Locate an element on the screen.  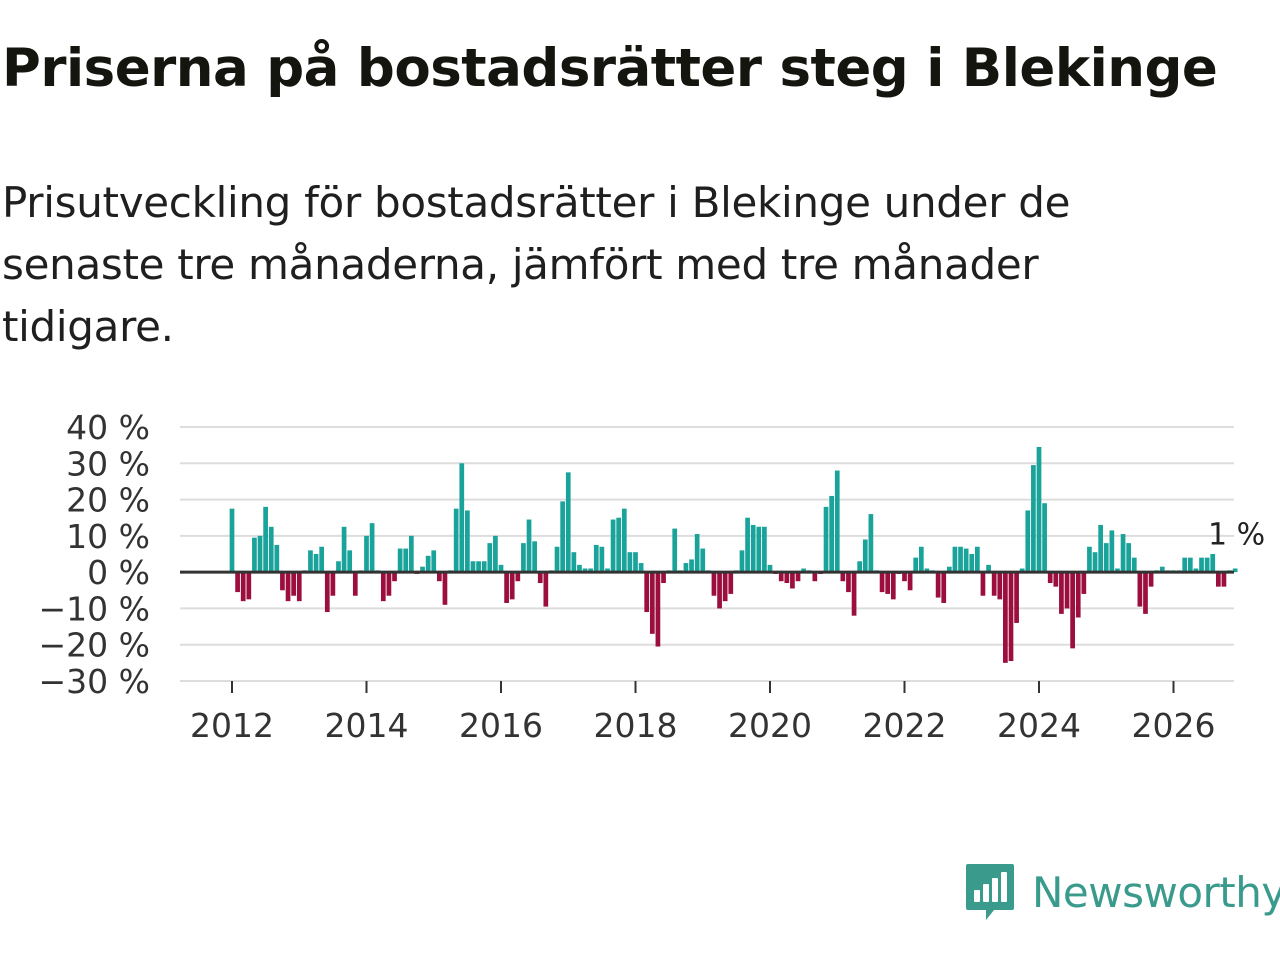
y-tick-label: 40 % is located at coordinates (108, 427).